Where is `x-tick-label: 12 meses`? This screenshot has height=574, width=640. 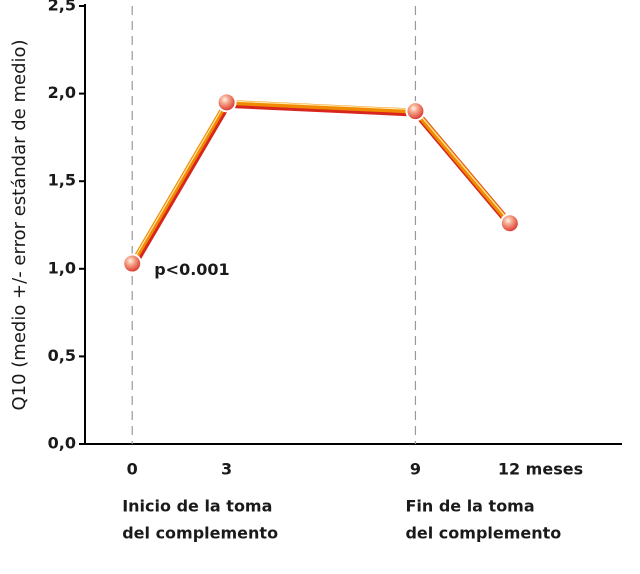
x-tick-label: 12 meses is located at coordinates (540, 469).